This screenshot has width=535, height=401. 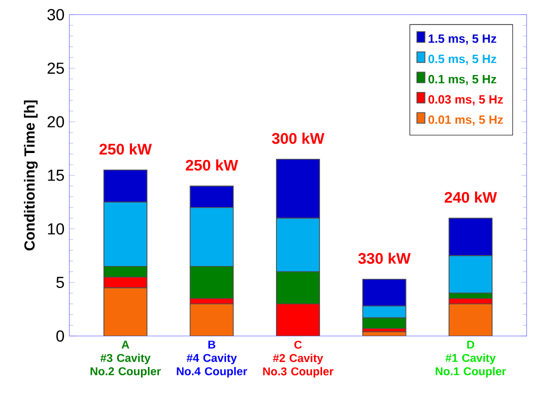 What do you see at coordinates (56, 122) in the screenshot?
I see `y-tick-label: 20` at bounding box center [56, 122].